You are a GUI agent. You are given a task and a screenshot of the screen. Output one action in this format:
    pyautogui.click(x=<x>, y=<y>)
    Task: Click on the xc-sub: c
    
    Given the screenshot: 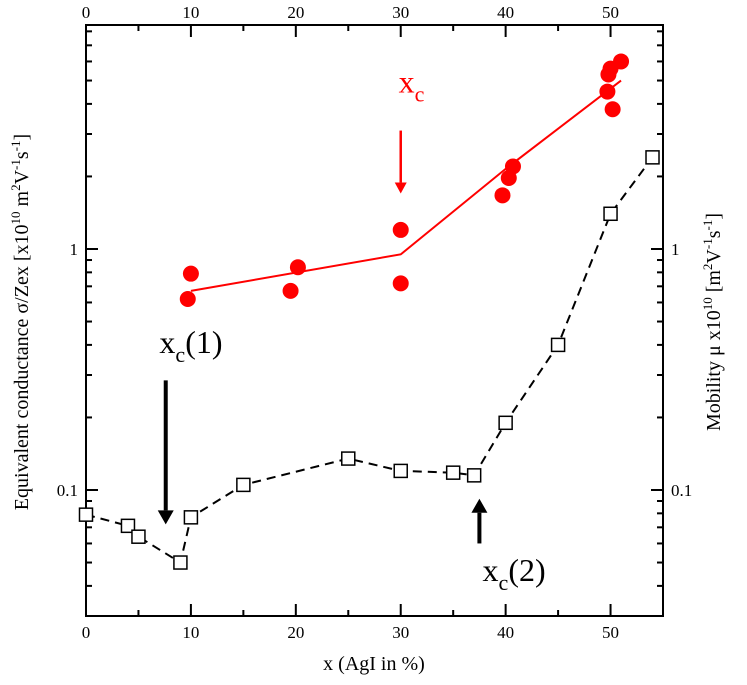 What is the action you would take?
    pyautogui.click(x=420, y=94)
    